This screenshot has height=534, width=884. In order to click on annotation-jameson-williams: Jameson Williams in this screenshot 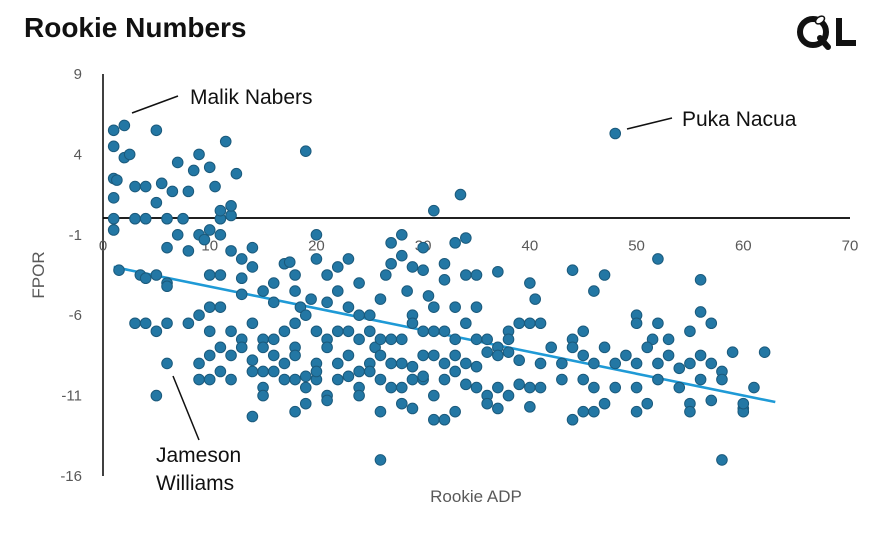, I will do `click(201, 469)`.